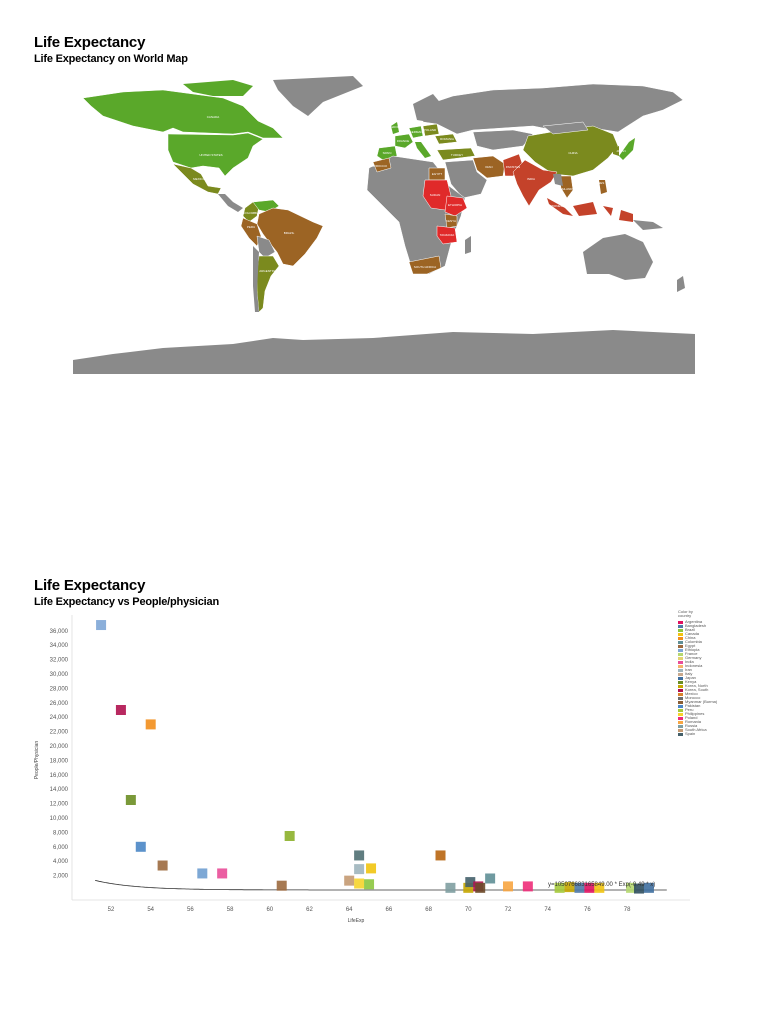 Image resolution: width=768 pixels, height=1024 pixels. I want to click on region-mongolia, so click(565, 128).